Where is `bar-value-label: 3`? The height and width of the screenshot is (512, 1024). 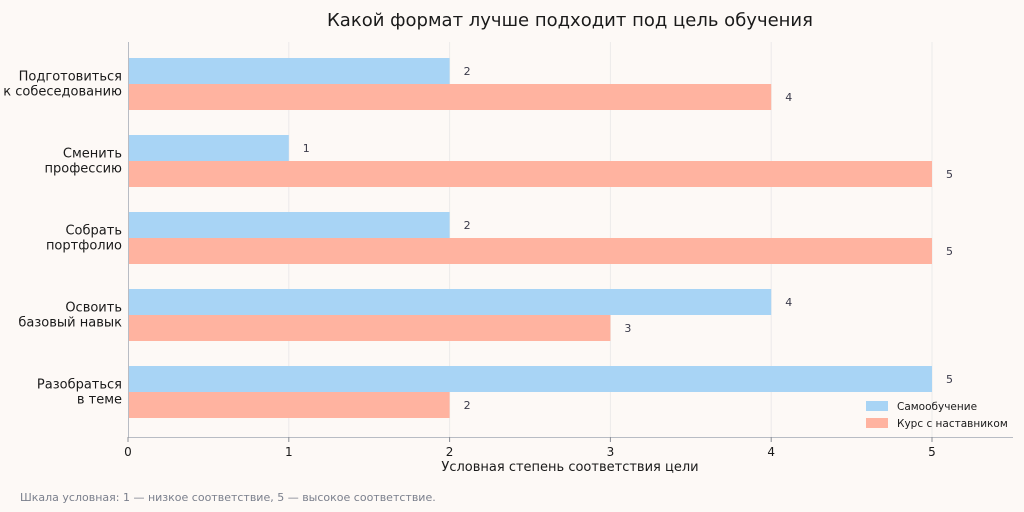
bar-value-label: 3 is located at coordinates (627, 328).